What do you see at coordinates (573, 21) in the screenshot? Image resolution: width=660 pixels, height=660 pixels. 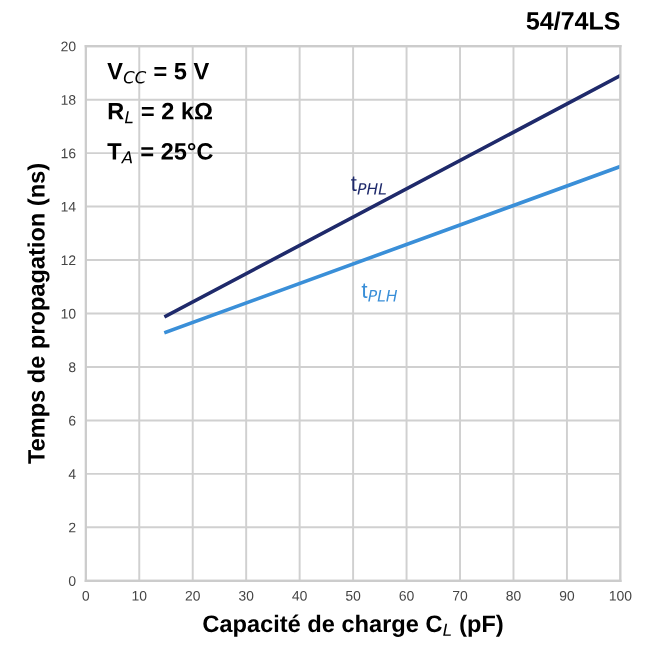 I see `chart-title: 54/74LS` at bounding box center [573, 21].